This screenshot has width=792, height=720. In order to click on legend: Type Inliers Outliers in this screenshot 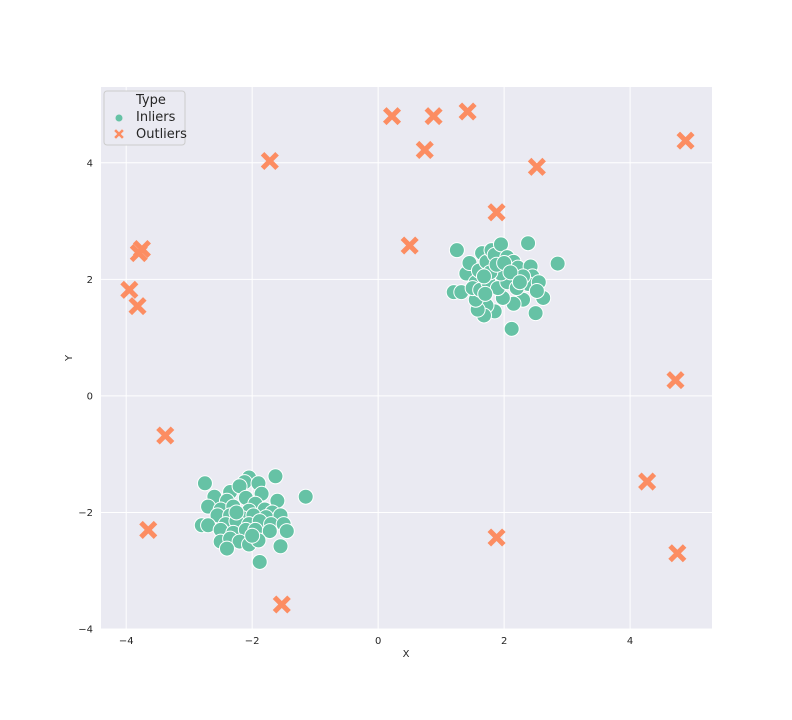, I will do `click(145, 118)`.